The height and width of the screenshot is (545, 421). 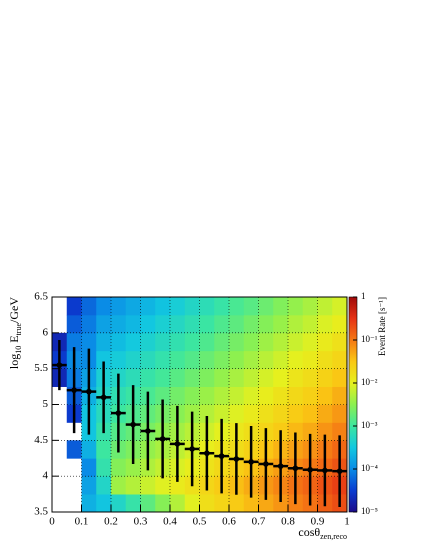 I want to click on x-tick-label: 1, so click(x=347, y=522).